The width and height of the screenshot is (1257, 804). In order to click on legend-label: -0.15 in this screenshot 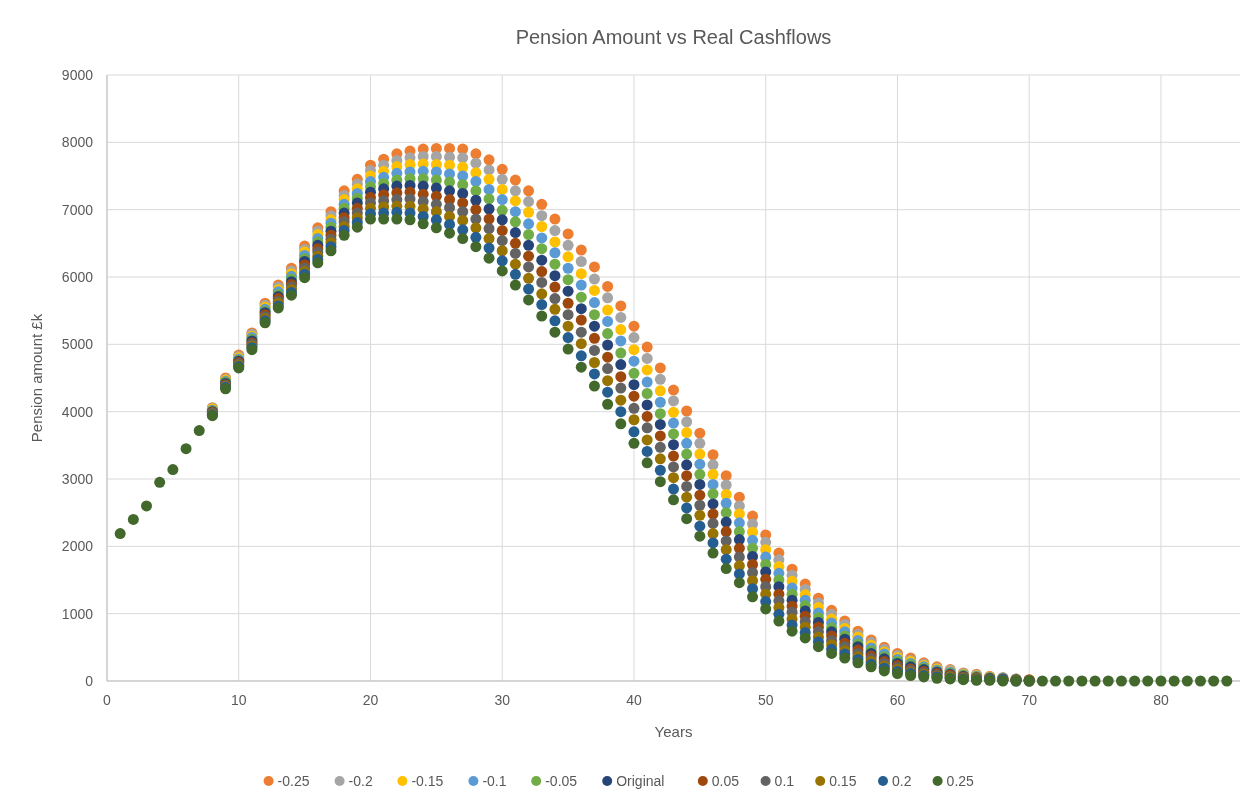, I will do `click(427, 780)`.